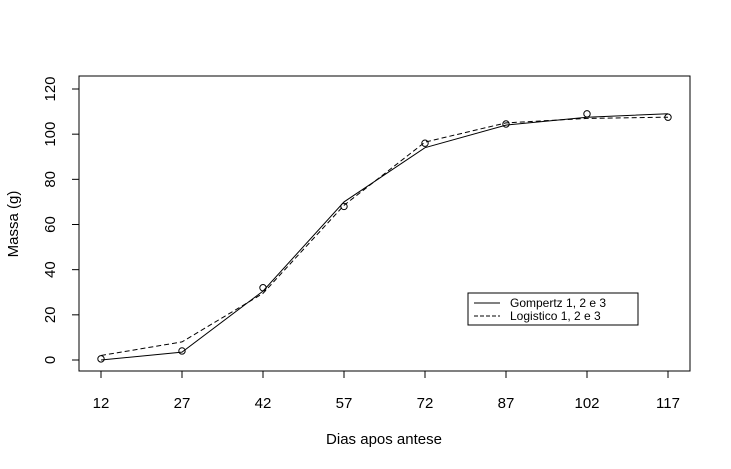 Image resolution: width=731 pixels, height=469 pixels. What do you see at coordinates (586, 403) in the screenshot?
I see `x-tick-label: 102` at bounding box center [586, 403].